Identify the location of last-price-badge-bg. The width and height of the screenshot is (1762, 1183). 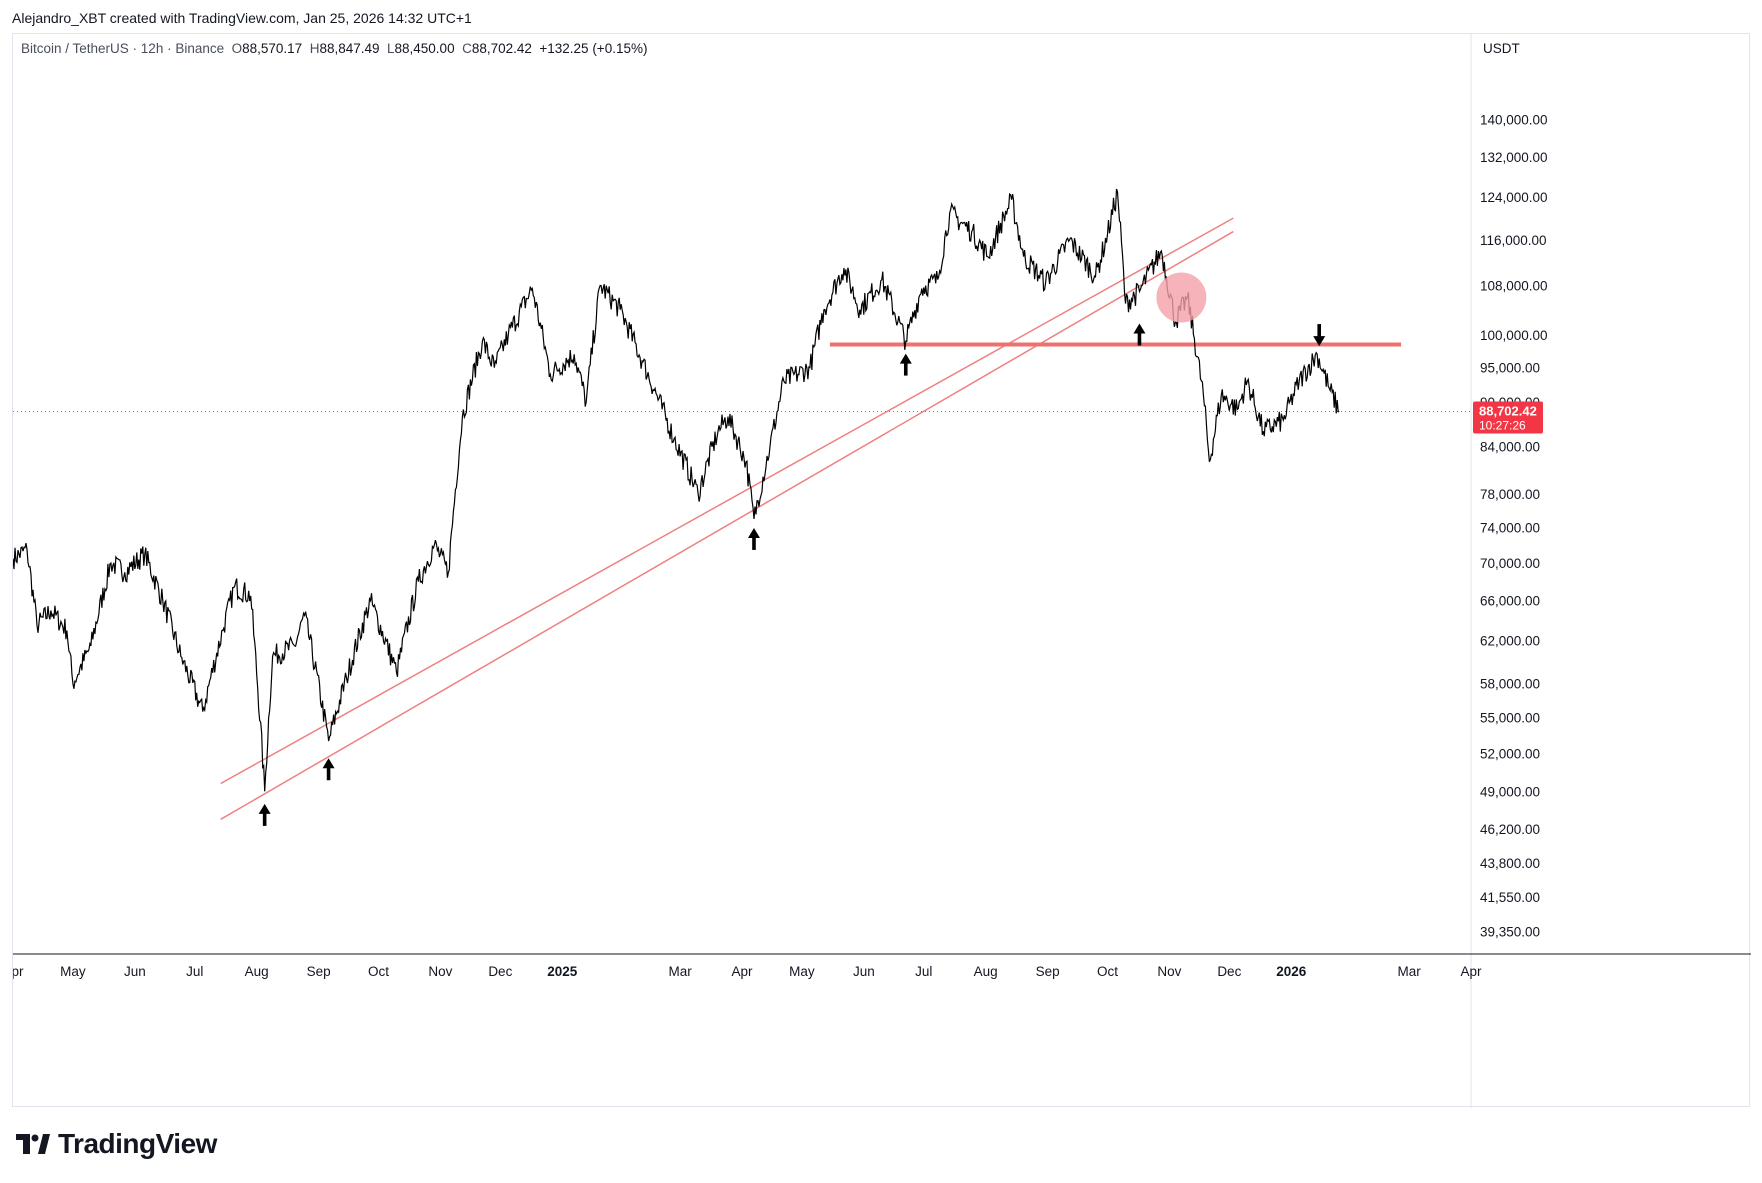
(1508, 417).